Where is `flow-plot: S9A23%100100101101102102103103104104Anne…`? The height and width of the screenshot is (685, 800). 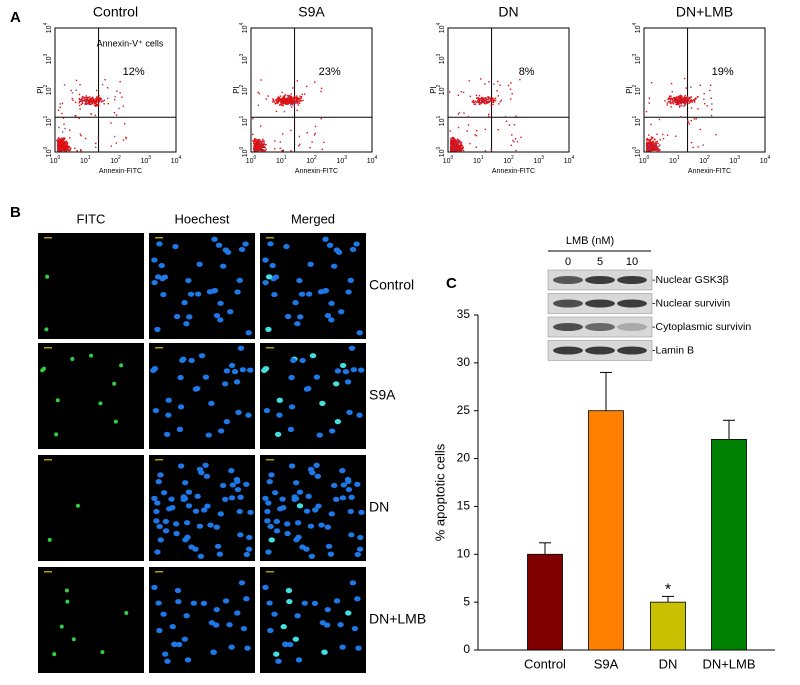
flow-plot: S9A23%100100101101102102103103104104Anne… is located at coordinates (304, 89).